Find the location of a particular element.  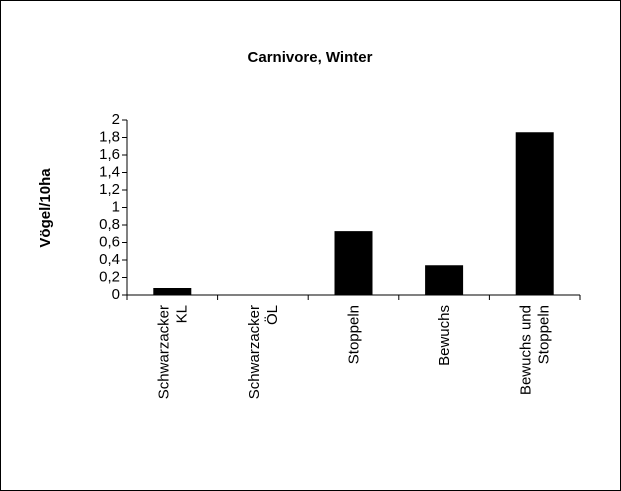

y-tick-label: 0,2 is located at coordinates (109, 276).